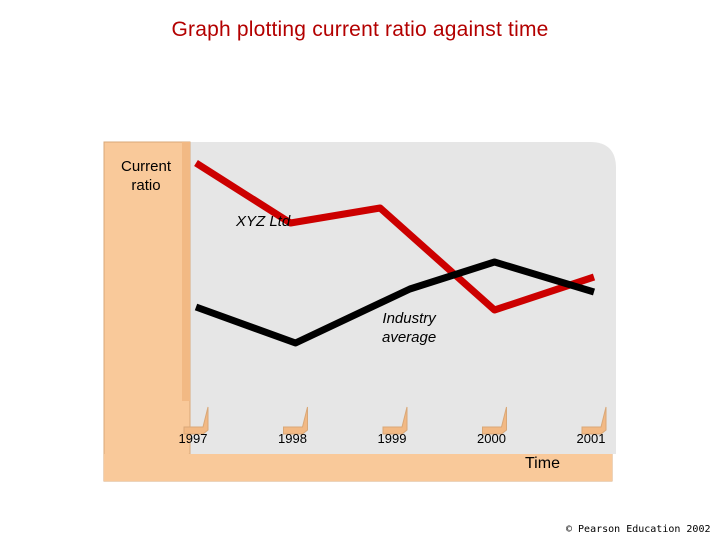  Describe the element at coordinates (638, 529) in the screenshot. I see `copyright-notice: © Pearson Education 2002` at that location.